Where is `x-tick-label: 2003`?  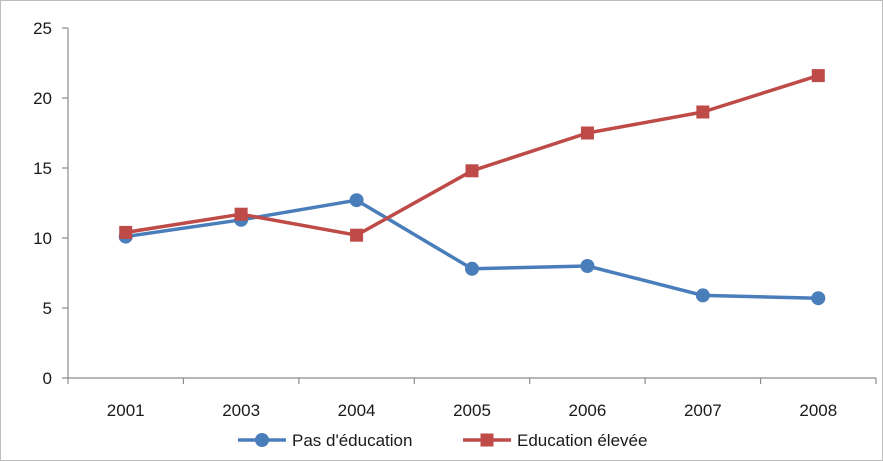 x-tick-label: 2003 is located at coordinates (241, 410).